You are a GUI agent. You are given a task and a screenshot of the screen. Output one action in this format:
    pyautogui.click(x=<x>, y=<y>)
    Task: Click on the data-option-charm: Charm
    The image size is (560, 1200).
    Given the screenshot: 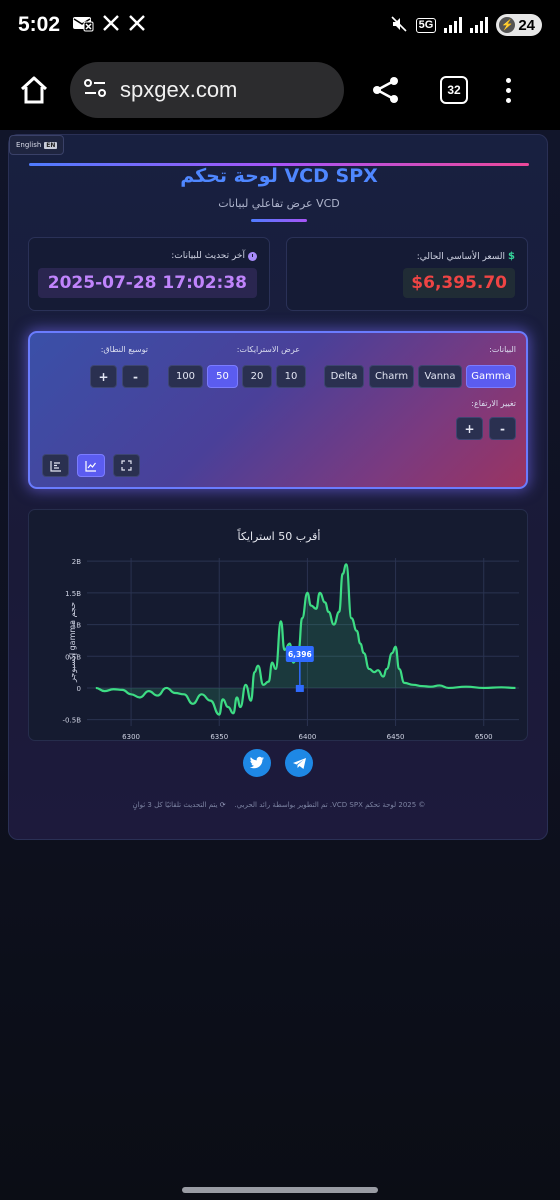 What is the action you would take?
    pyautogui.click(x=391, y=376)
    